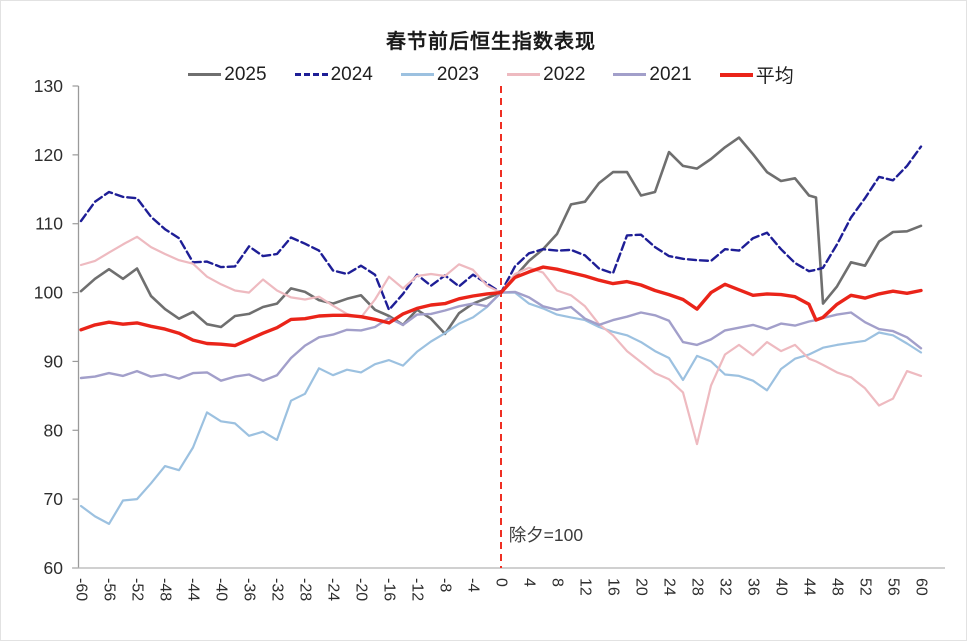 Image resolution: width=967 pixels, height=641 pixels. What do you see at coordinates (277, 589) in the screenshot?
I see `x-tick-label: -32` at bounding box center [277, 589].